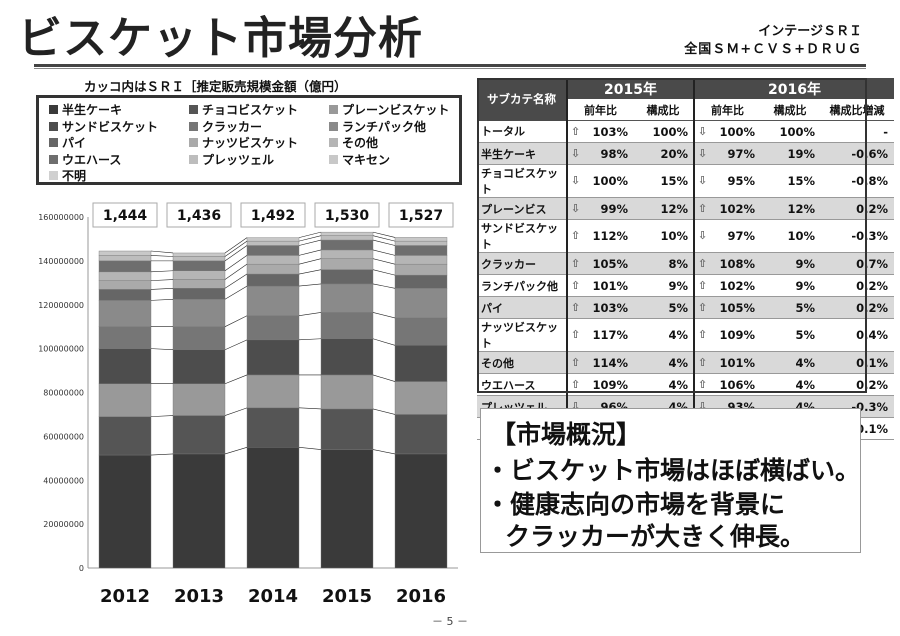 The image size is (900, 636). What do you see at coordinates (726, 131) in the screenshot?
I see `yoy-2016: ⇩ 100%` at bounding box center [726, 131].